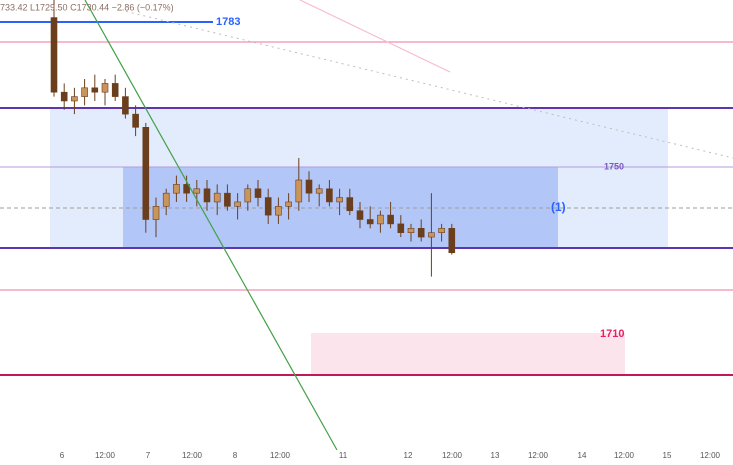 The width and height of the screenshot is (733, 465). Describe the element at coordinates (408, 455) in the screenshot. I see `x-tick-label: 12` at that location.